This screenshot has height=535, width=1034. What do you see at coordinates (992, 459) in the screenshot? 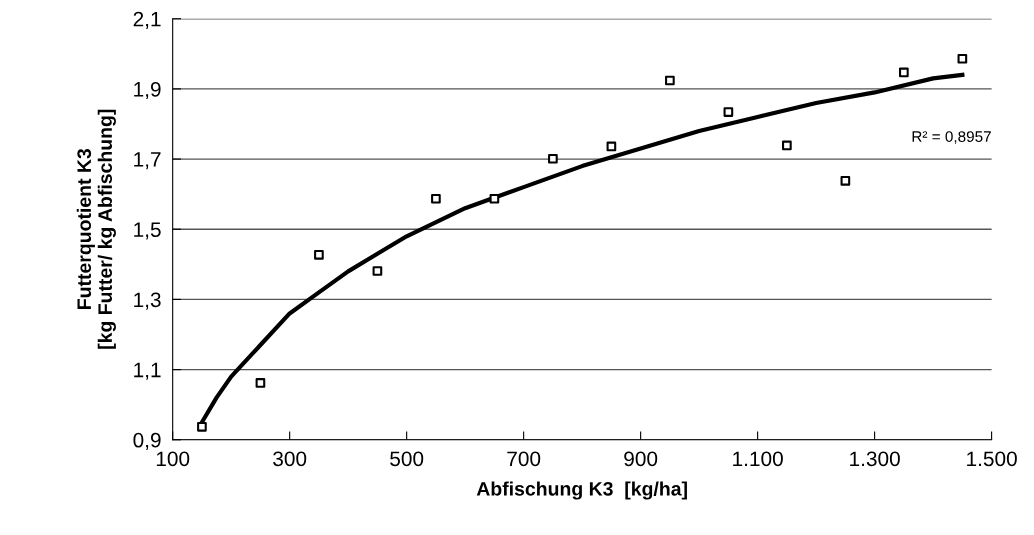
I see `x-tick-label: 1.500` at bounding box center [992, 459].